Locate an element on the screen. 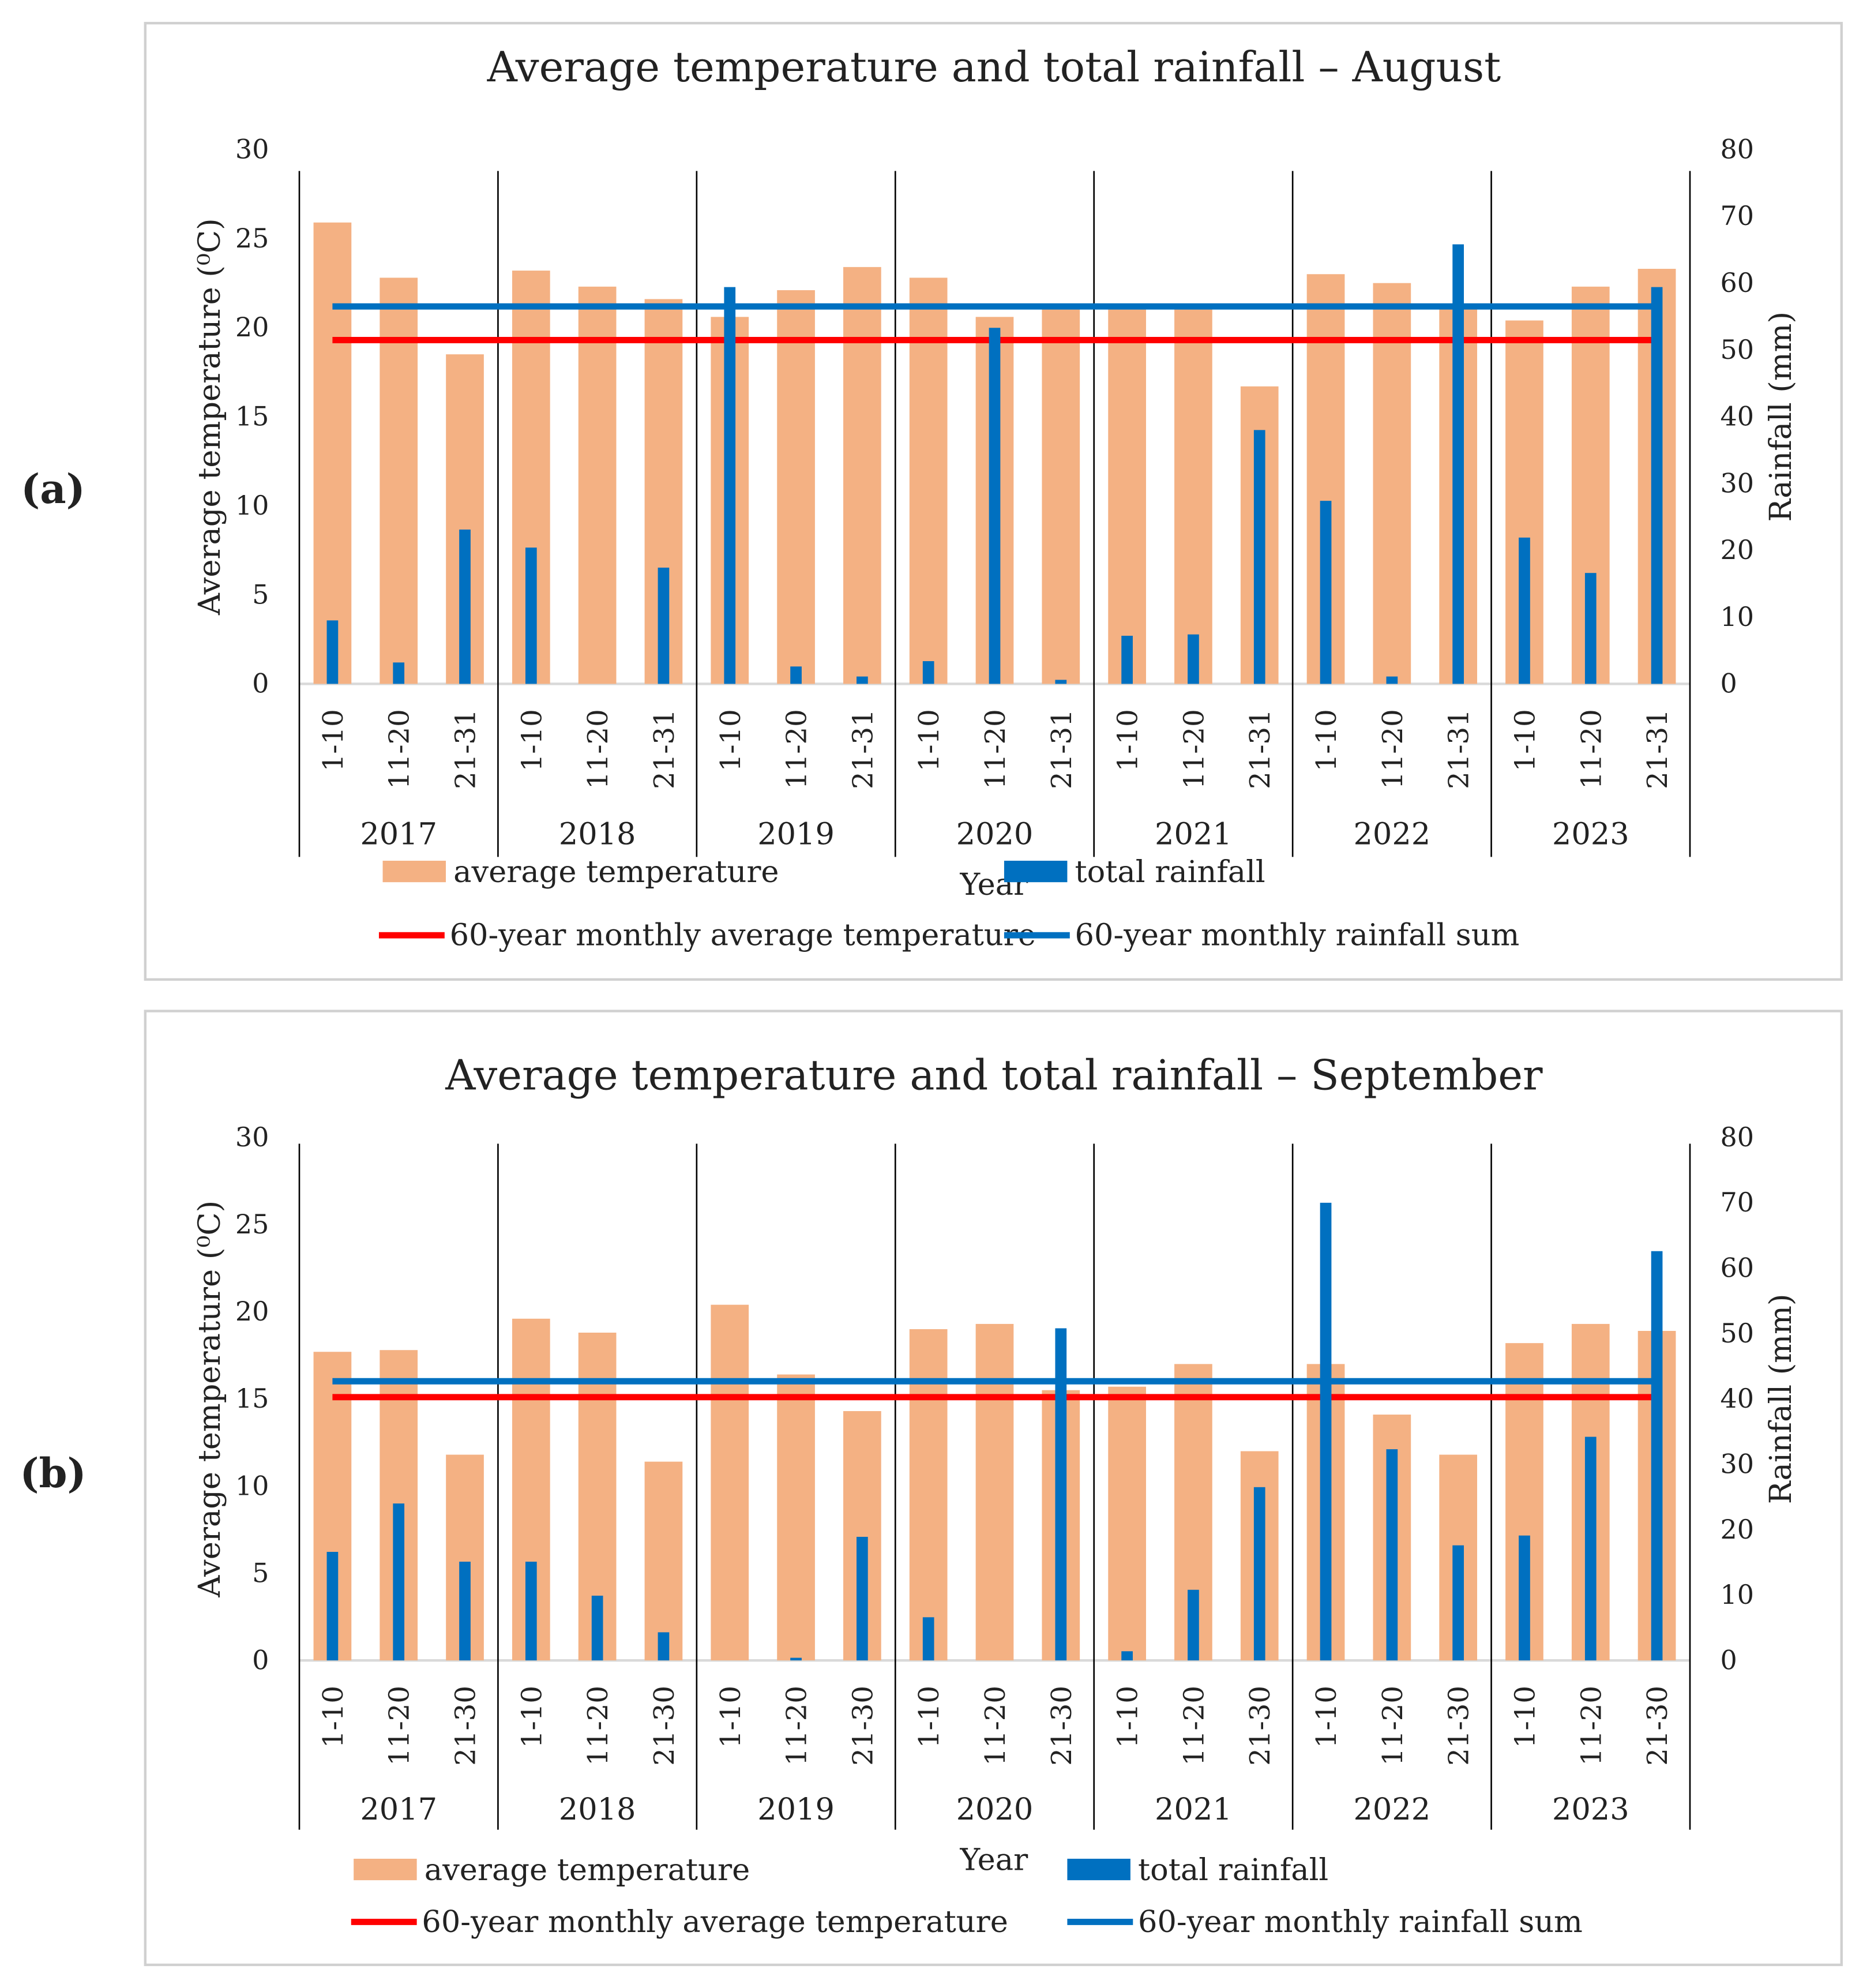 The image size is (1863, 1988). year-label: 2019 is located at coordinates (796, 834).